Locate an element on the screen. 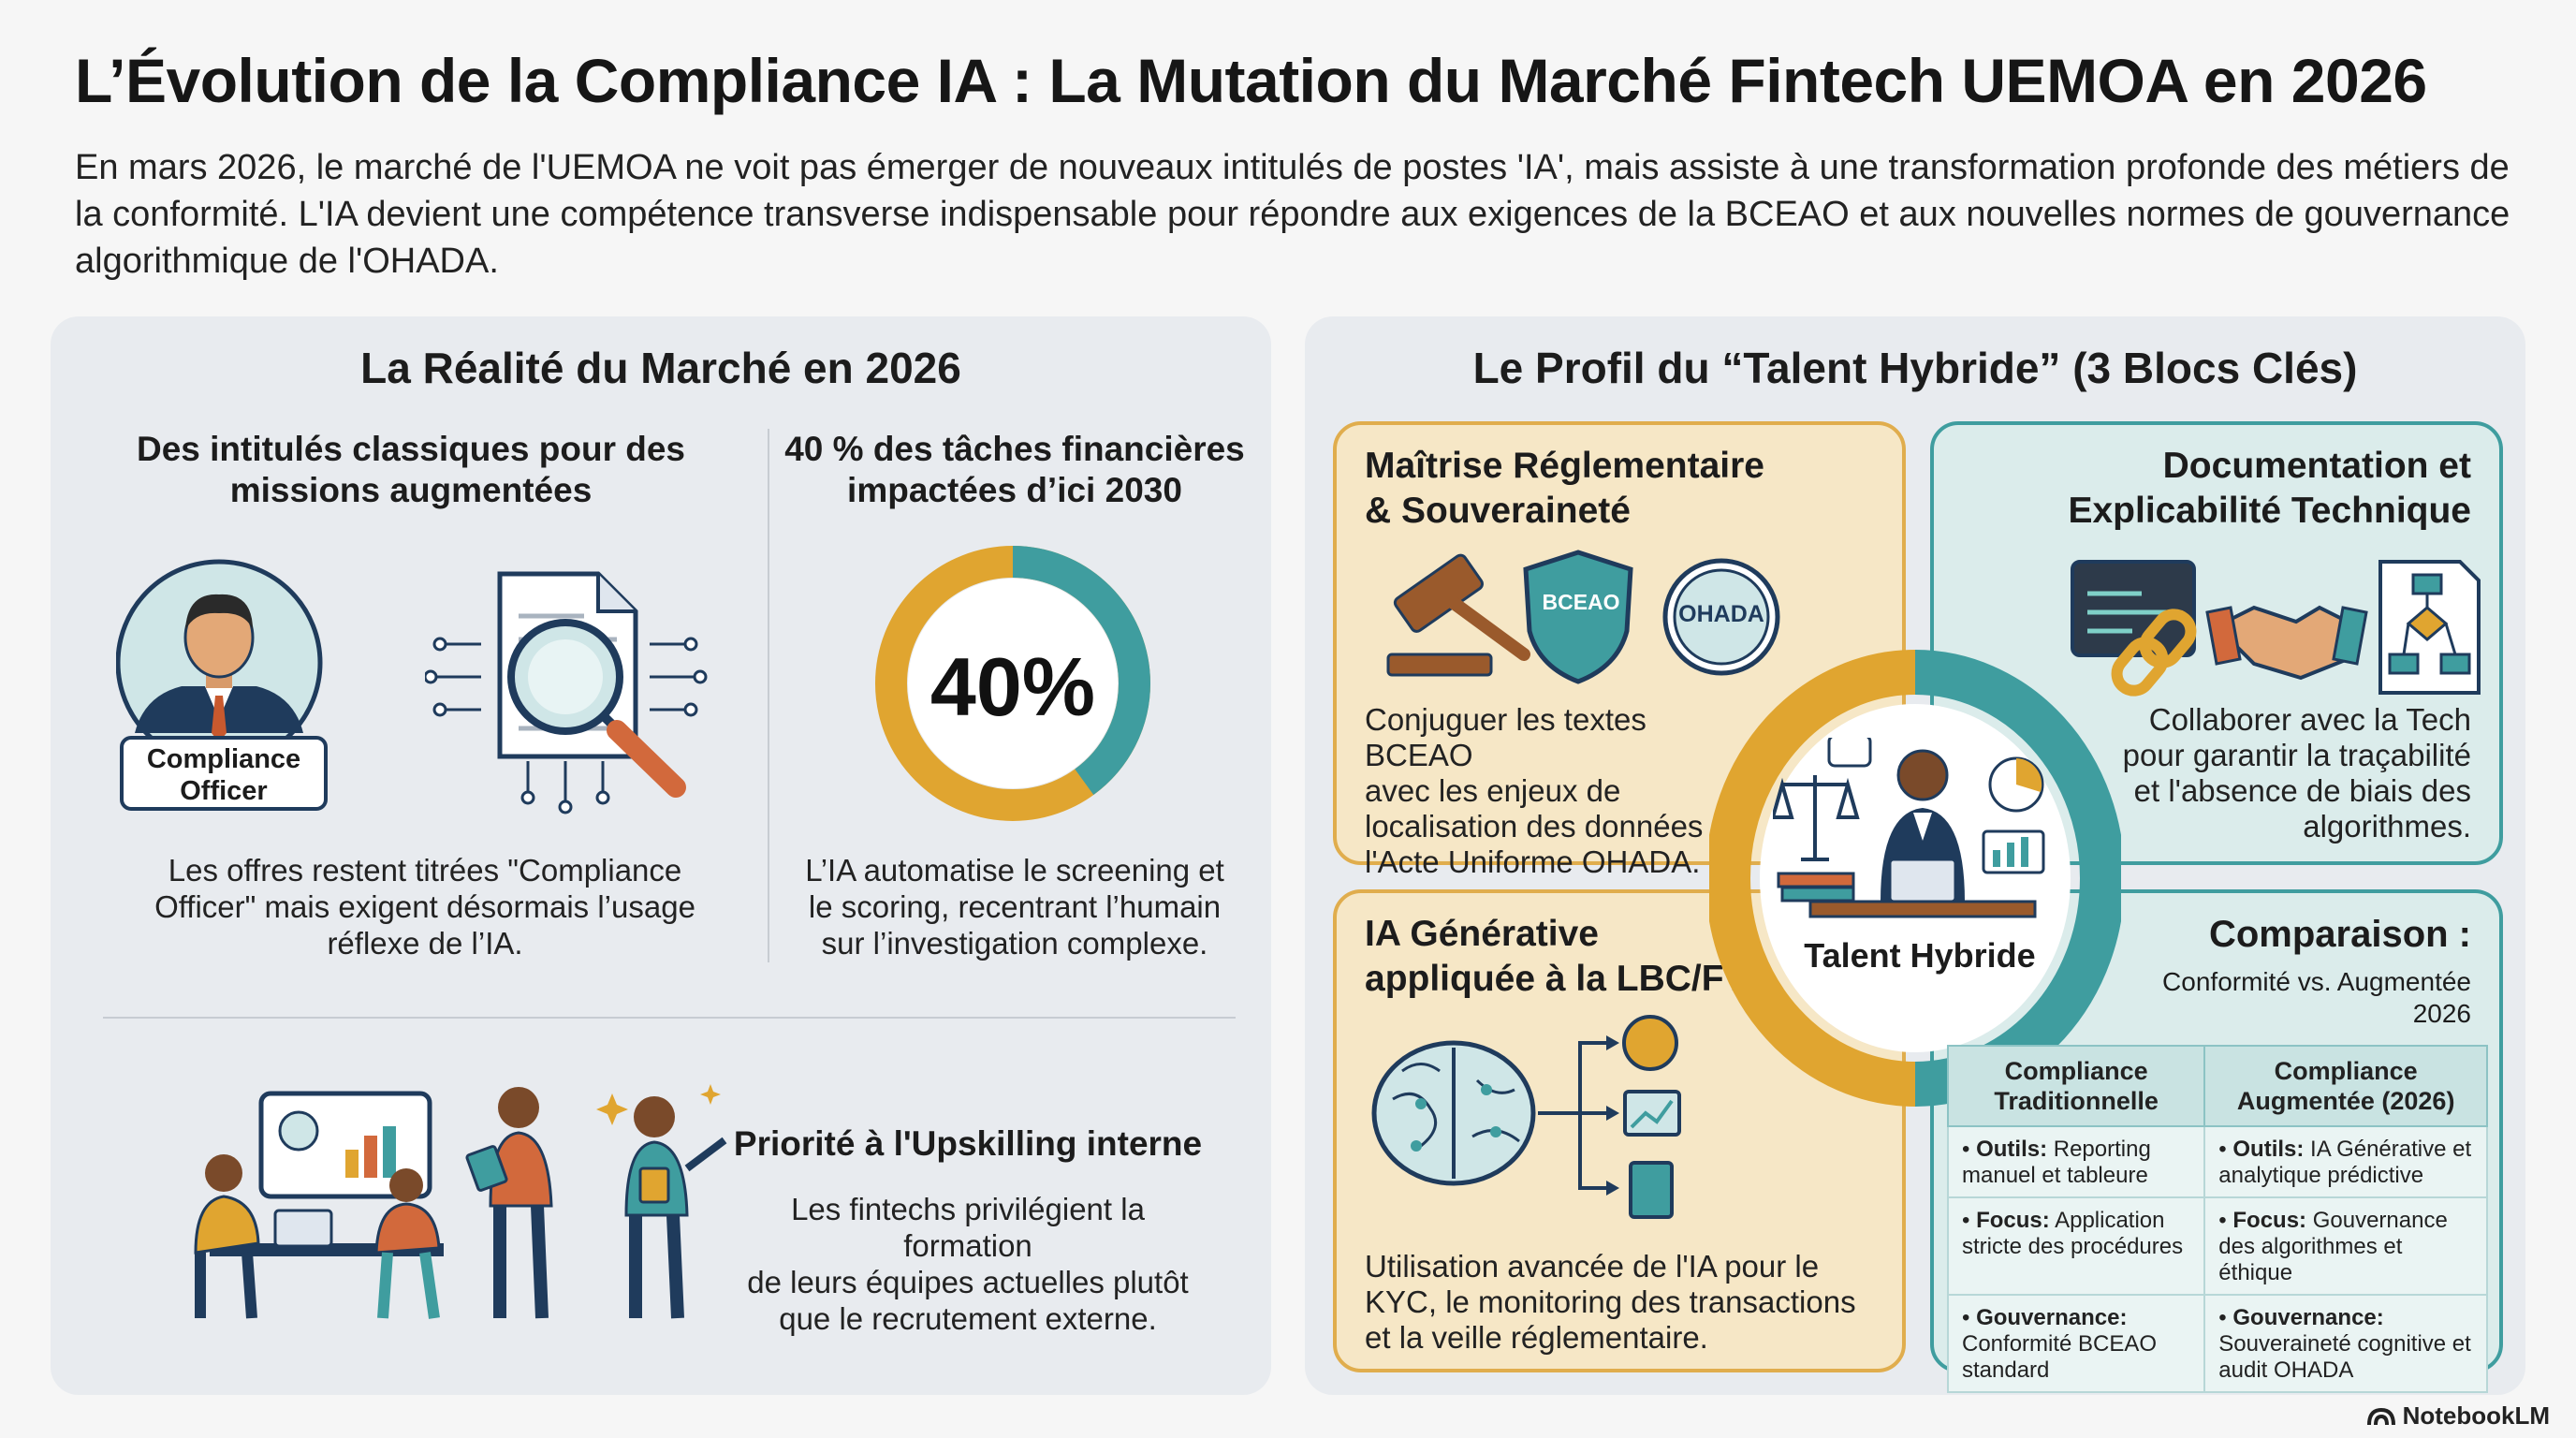  genai-block: IA Générative appliquée à la LBC/FT is located at coordinates (1619, 1130).